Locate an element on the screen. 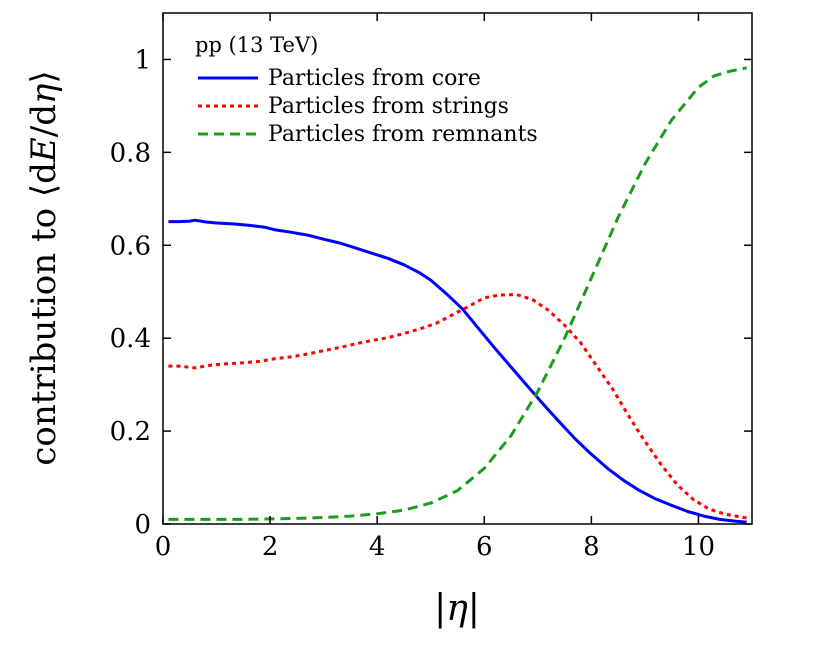 The height and width of the screenshot is (655, 830). y-tick-label: 0.4 is located at coordinates (130, 339).